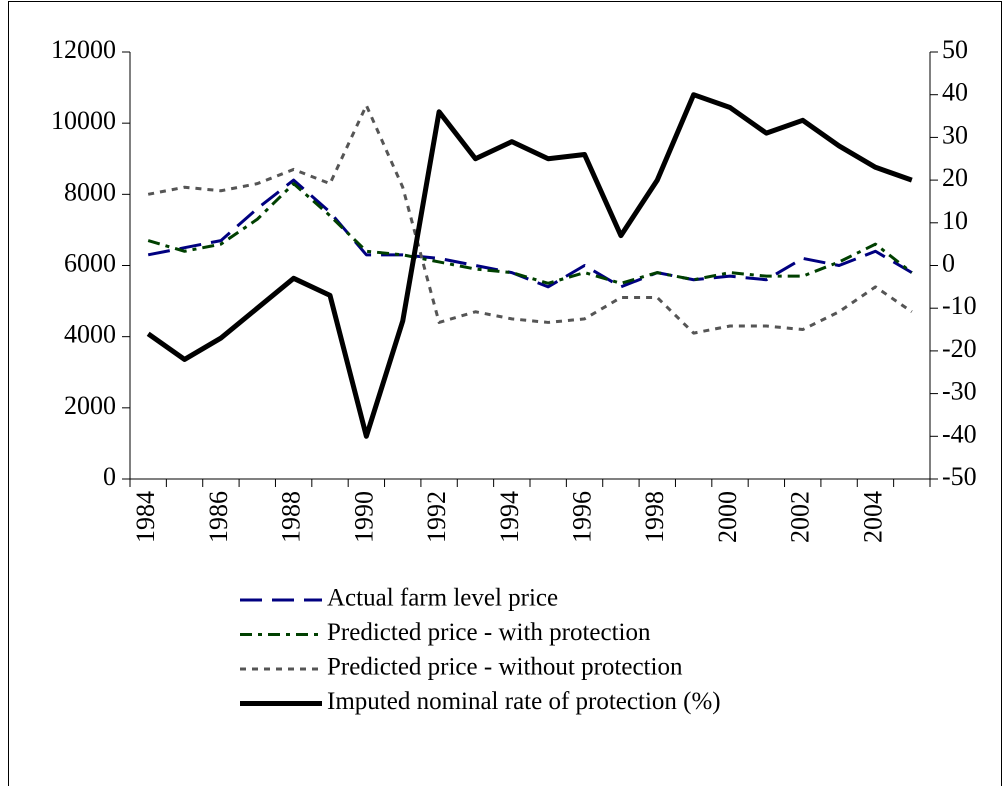  What do you see at coordinates (955, 177) in the screenshot?
I see `y2-tick-label: 20` at bounding box center [955, 177].